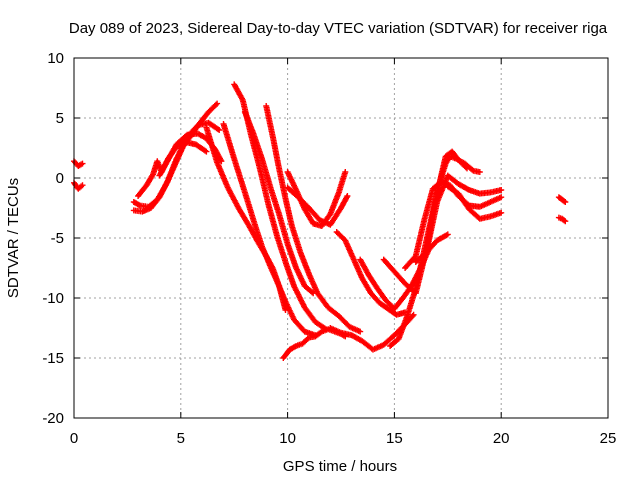 This screenshot has height=480, width=640. What do you see at coordinates (13, 238) in the screenshot?
I see `y-axis-label: SDTVAR / TECUs` at bounding box center [13, 238].